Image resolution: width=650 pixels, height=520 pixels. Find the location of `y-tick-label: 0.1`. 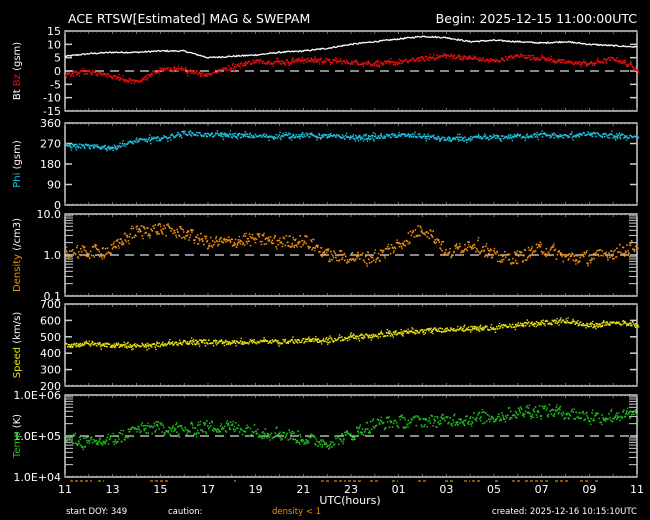

y-tick-label: 0.1 is located at coordinates (53, 296).